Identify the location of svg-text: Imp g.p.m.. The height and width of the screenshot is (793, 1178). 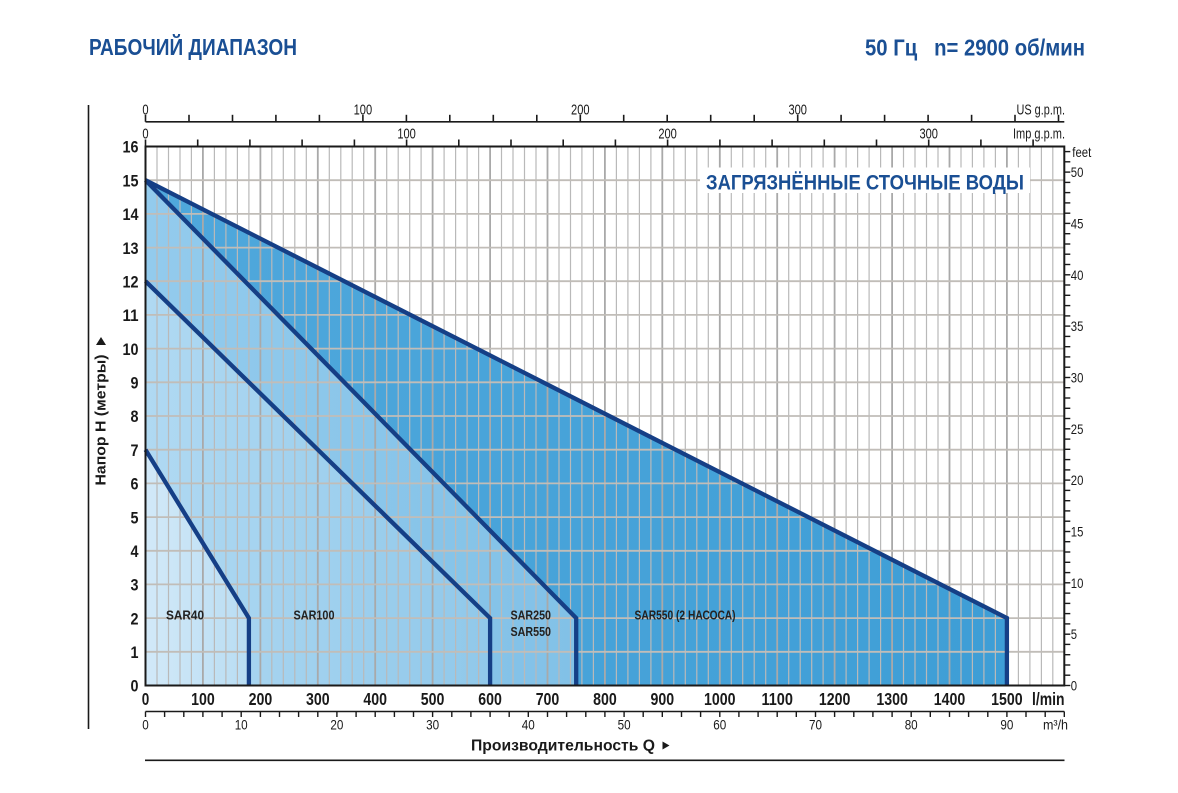
(1039, 134).